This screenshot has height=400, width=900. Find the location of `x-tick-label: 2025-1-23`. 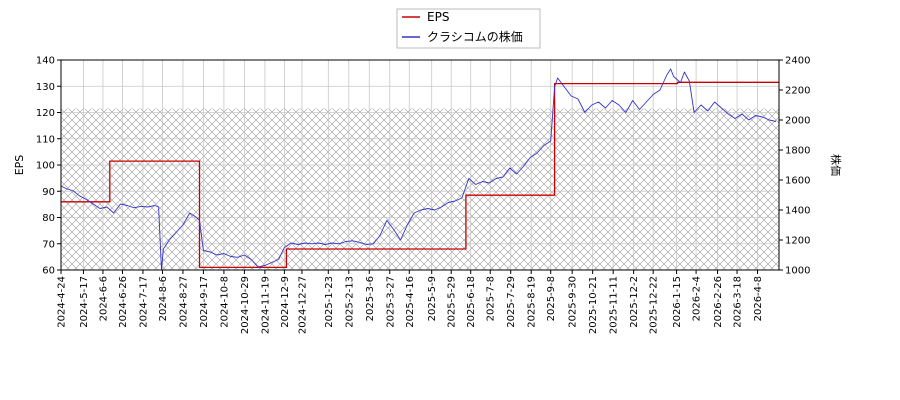

x-tick-label: 2025-1-23 is located at coordinates (329, 302).